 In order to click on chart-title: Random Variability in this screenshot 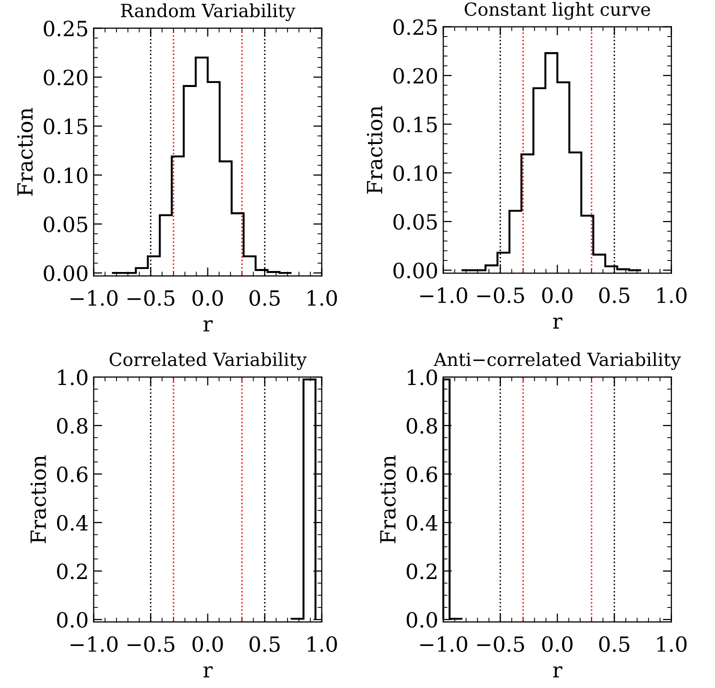, I will do `click(208, 12)`.